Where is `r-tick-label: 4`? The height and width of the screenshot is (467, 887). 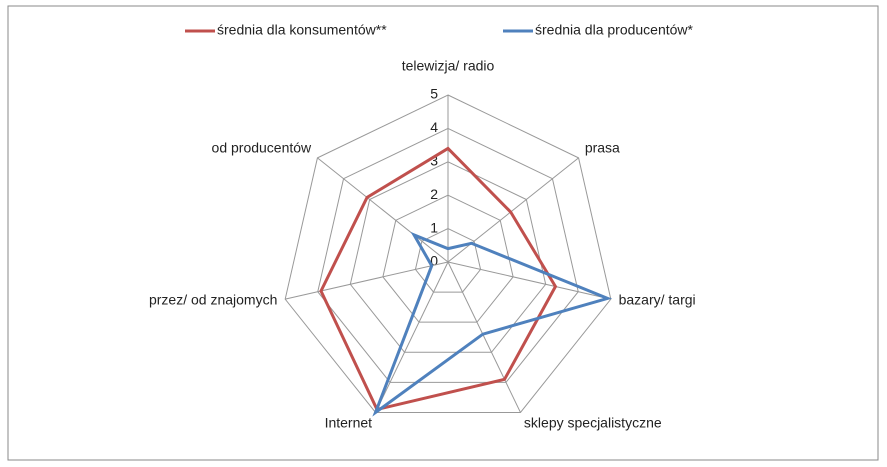 r-tick-label: 4 is located at coordinates (434, 127).